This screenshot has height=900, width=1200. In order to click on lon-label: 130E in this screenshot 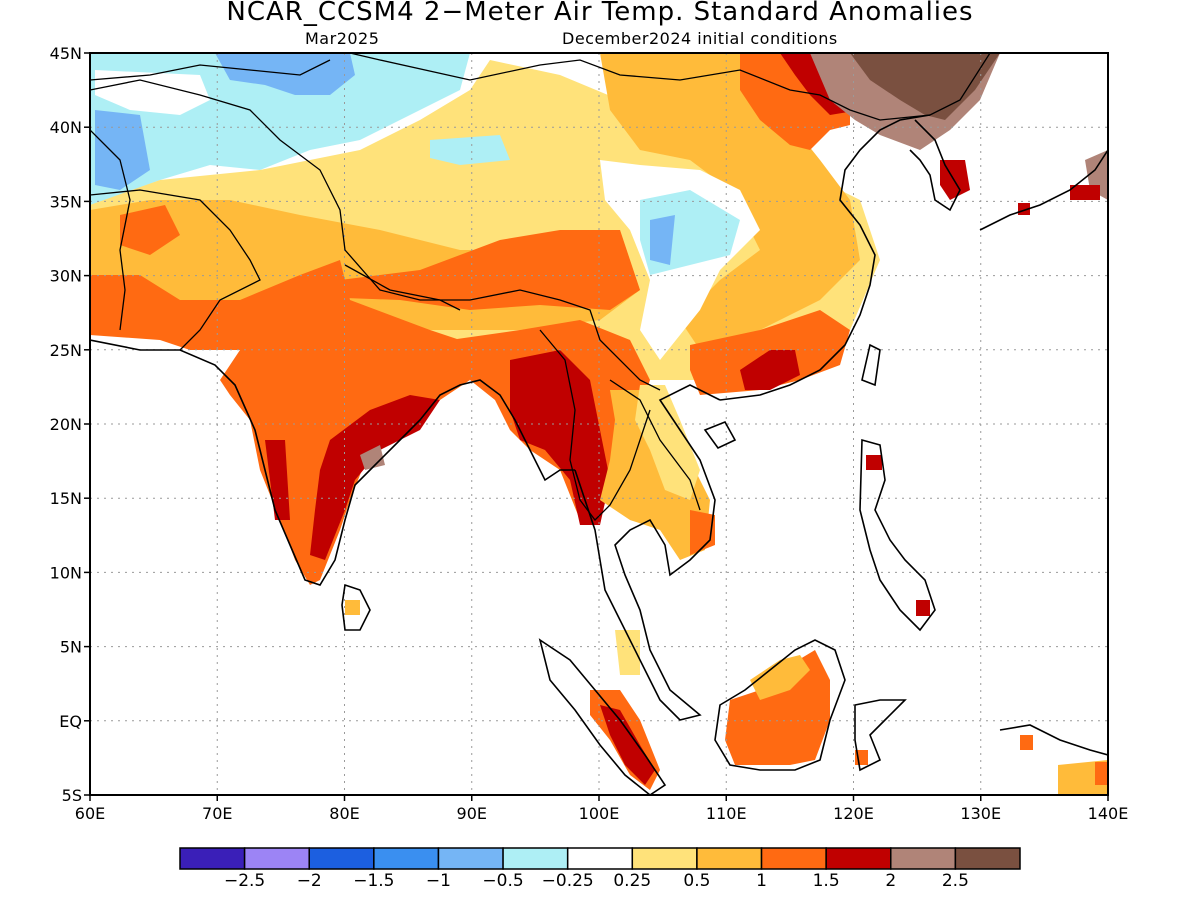, I will do `click(980, 813)`.